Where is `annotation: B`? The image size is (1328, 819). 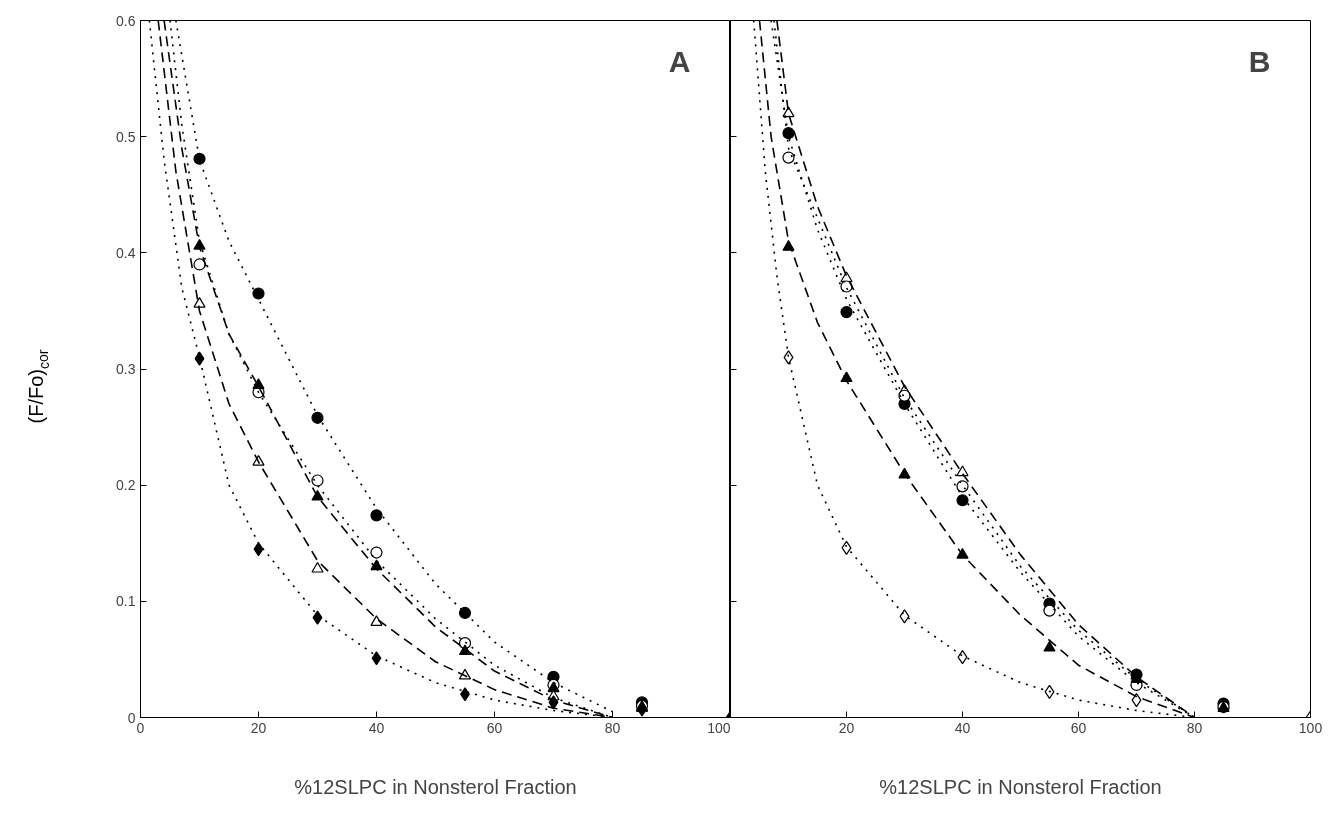
annotation: B is located at coordinates (1259, 61).